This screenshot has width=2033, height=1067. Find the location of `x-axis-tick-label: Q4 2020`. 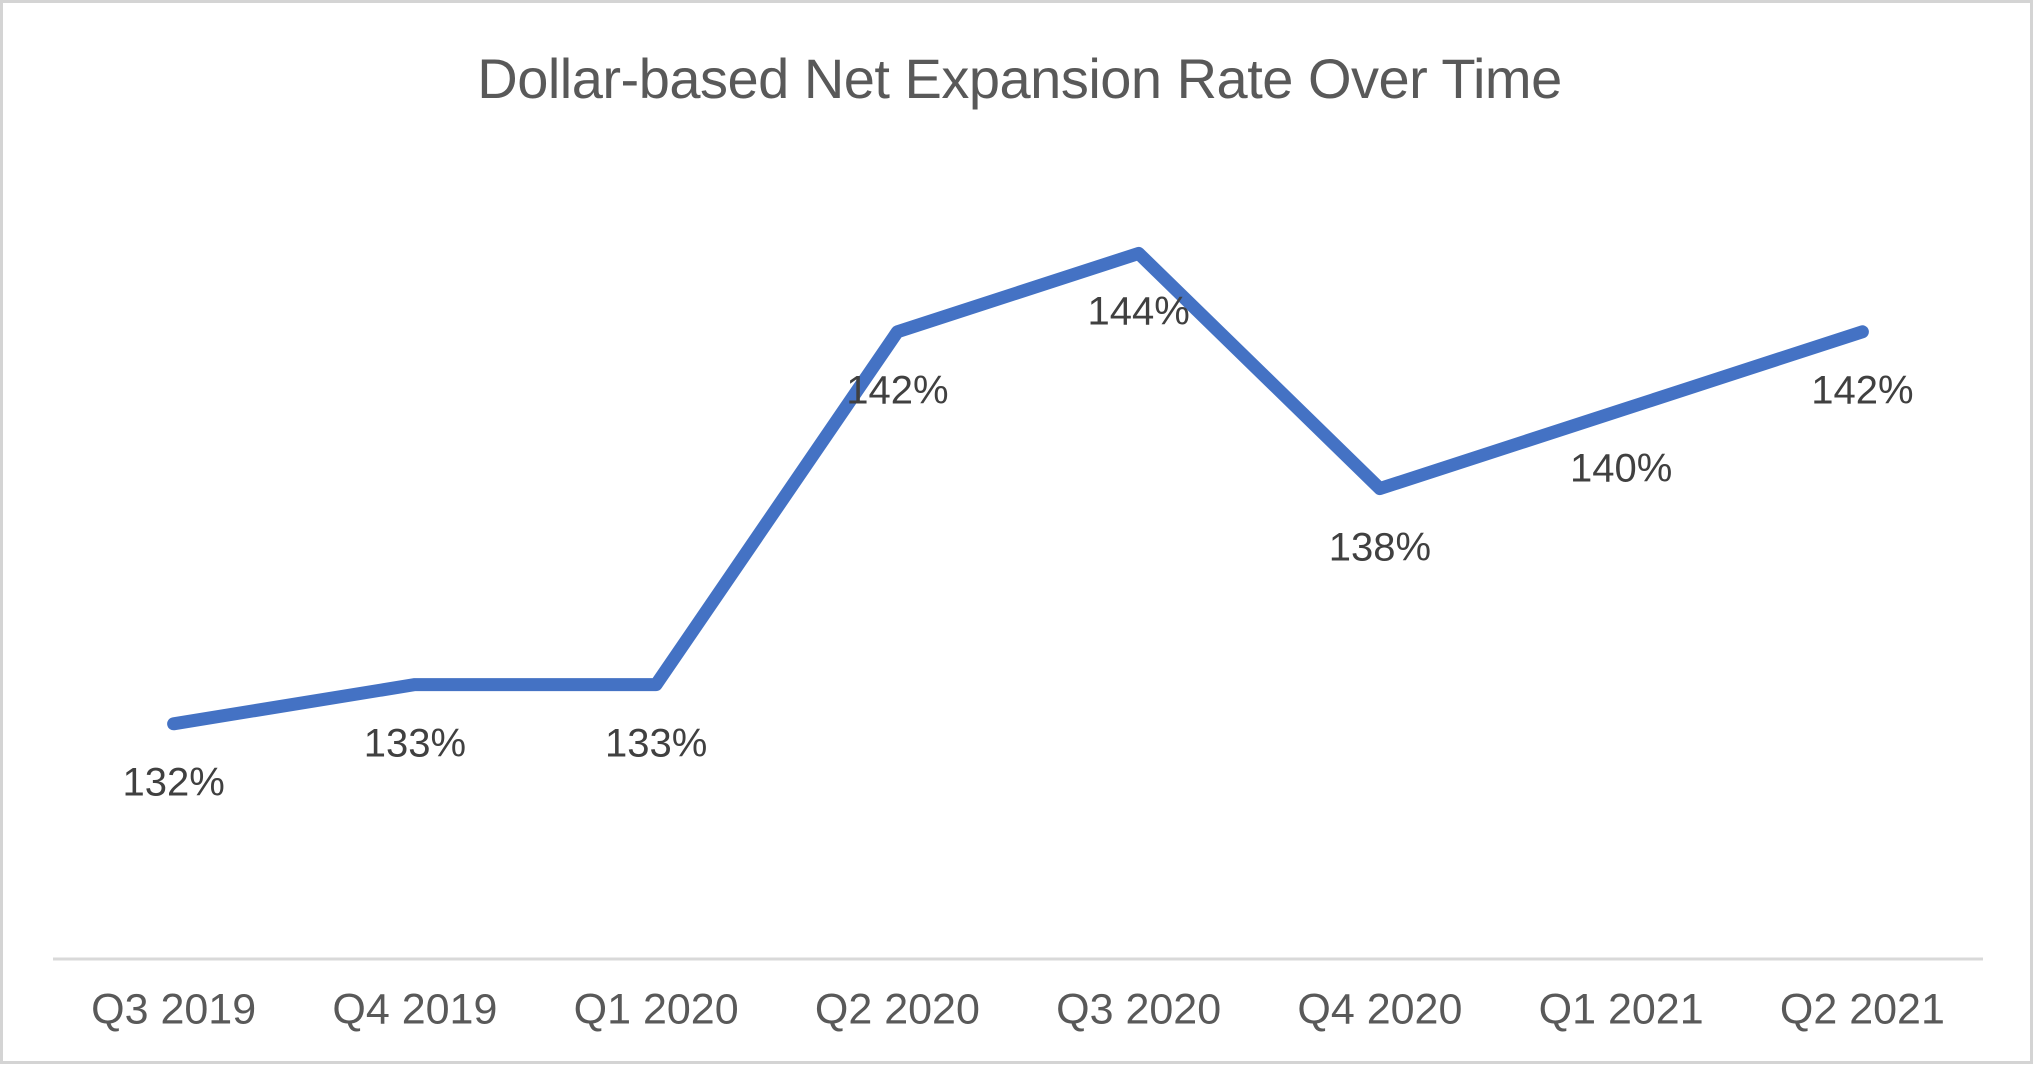

x-axis-tick-label: Q4 2020 is located at coordinates (1380, 1009).